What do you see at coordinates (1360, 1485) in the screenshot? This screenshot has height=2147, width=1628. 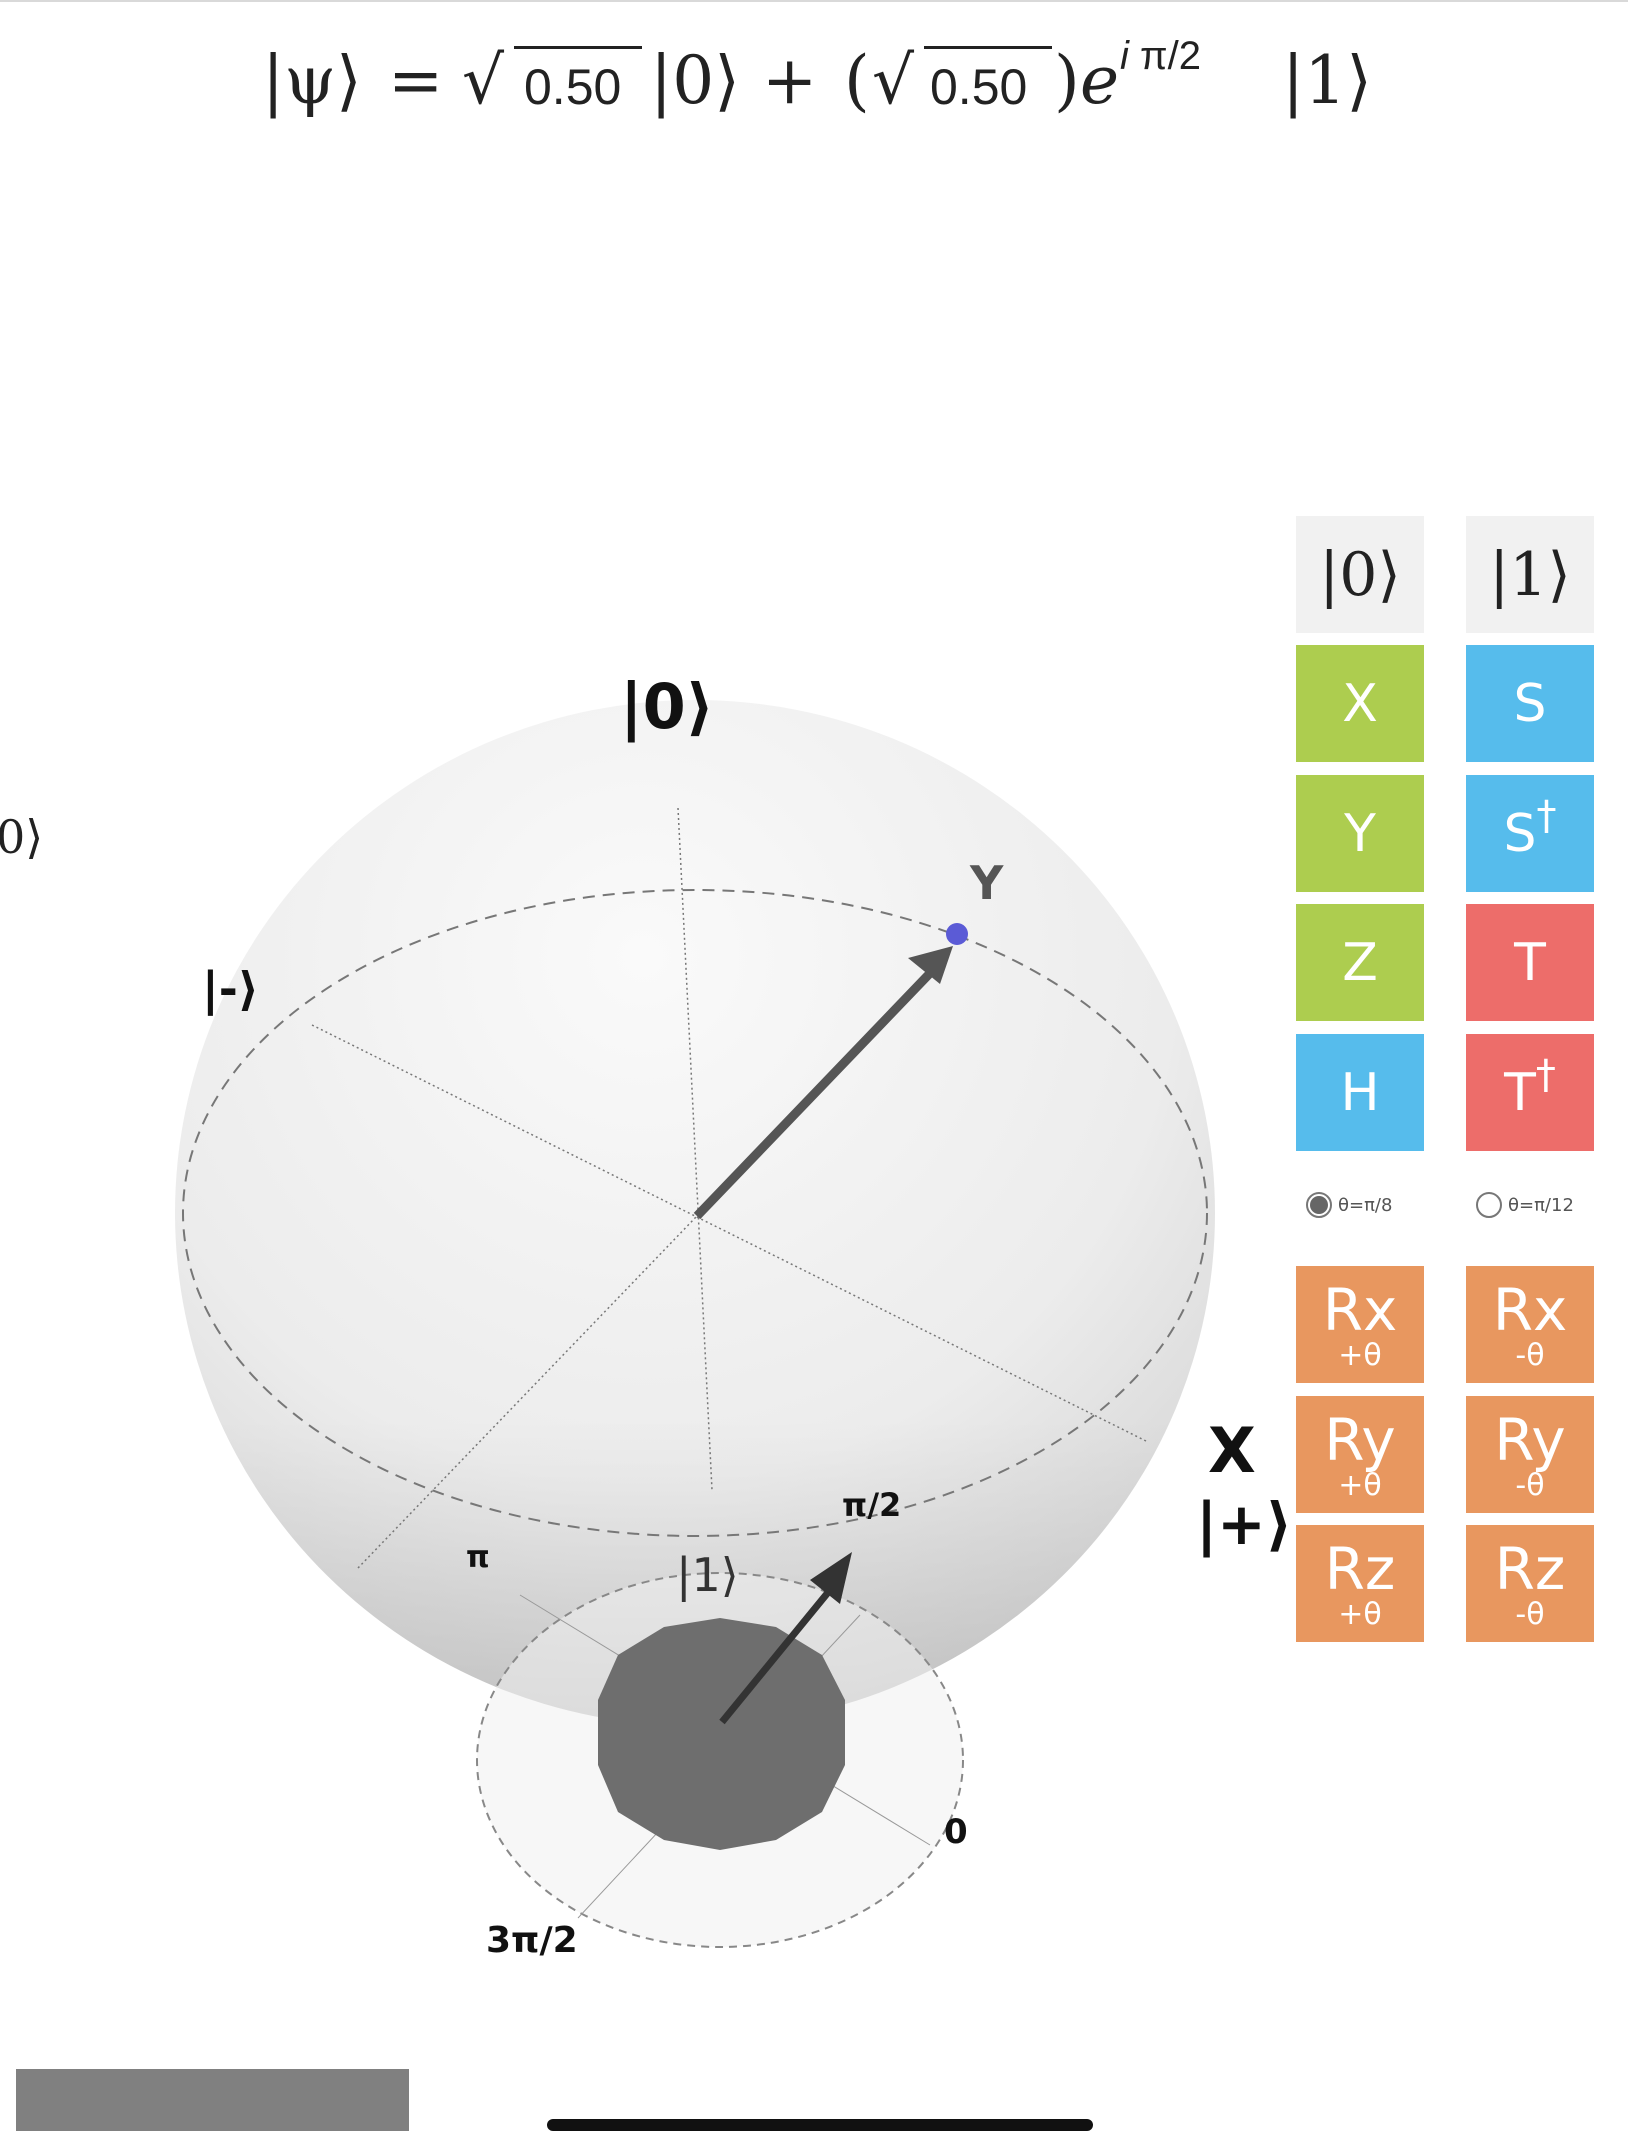 I see `ry-plus-sub: +θ` at bounding box center [1360, 1485].